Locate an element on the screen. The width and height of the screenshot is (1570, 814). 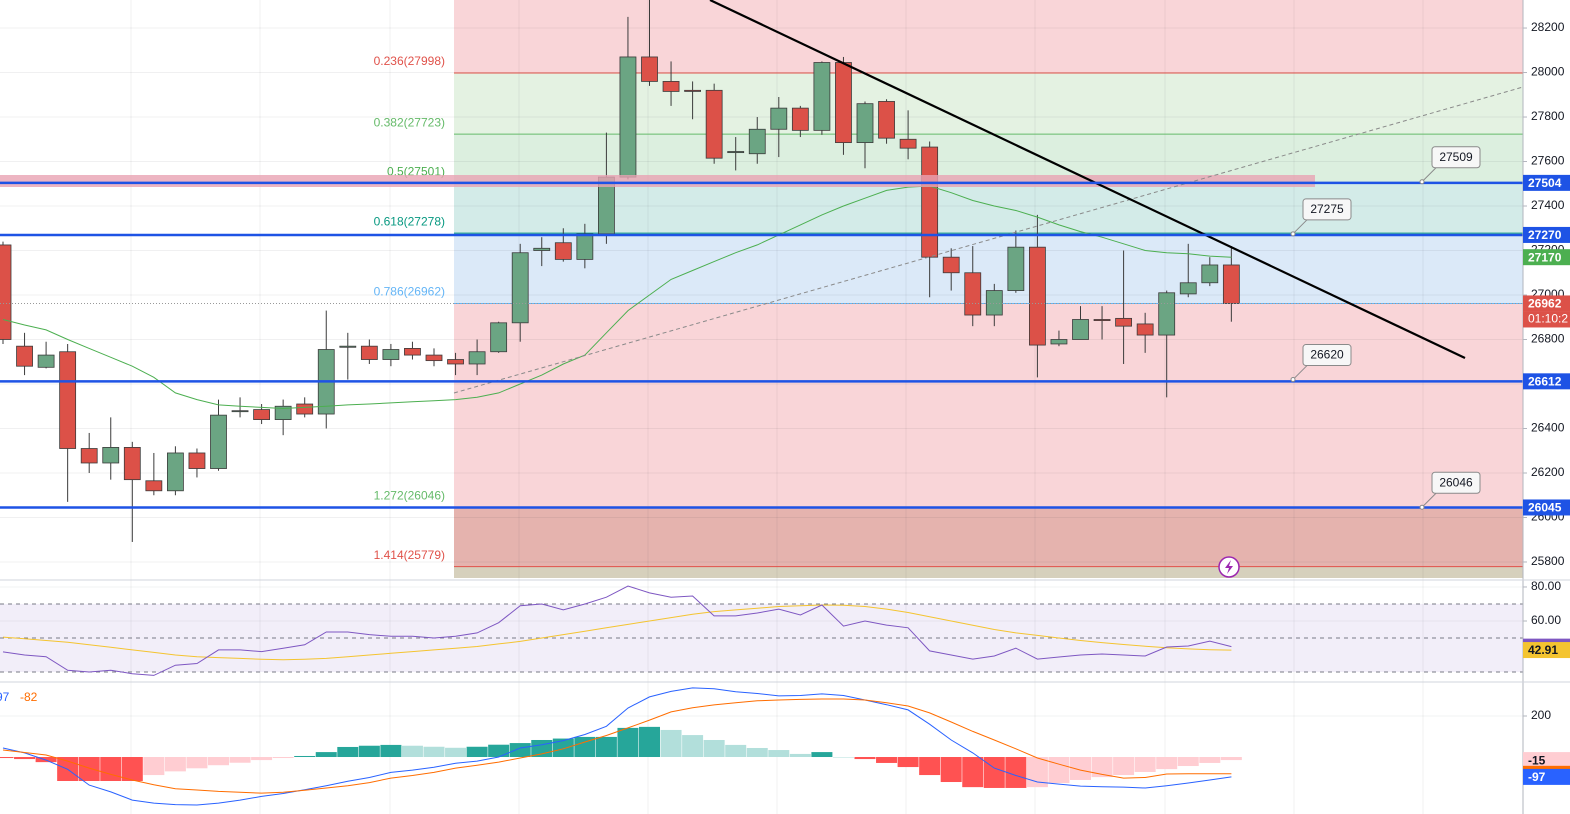
y-tick-label: 26200 is located at coordinates (1548, 472).